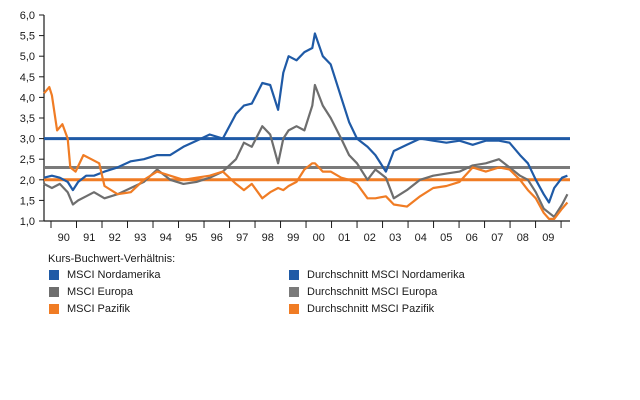 The height and width of the screenshot is (400, 640). What do you see at coordinates (344, 238) in the screenshot?
I see `x-tick-label: 01` at bounding box center [344, 238].